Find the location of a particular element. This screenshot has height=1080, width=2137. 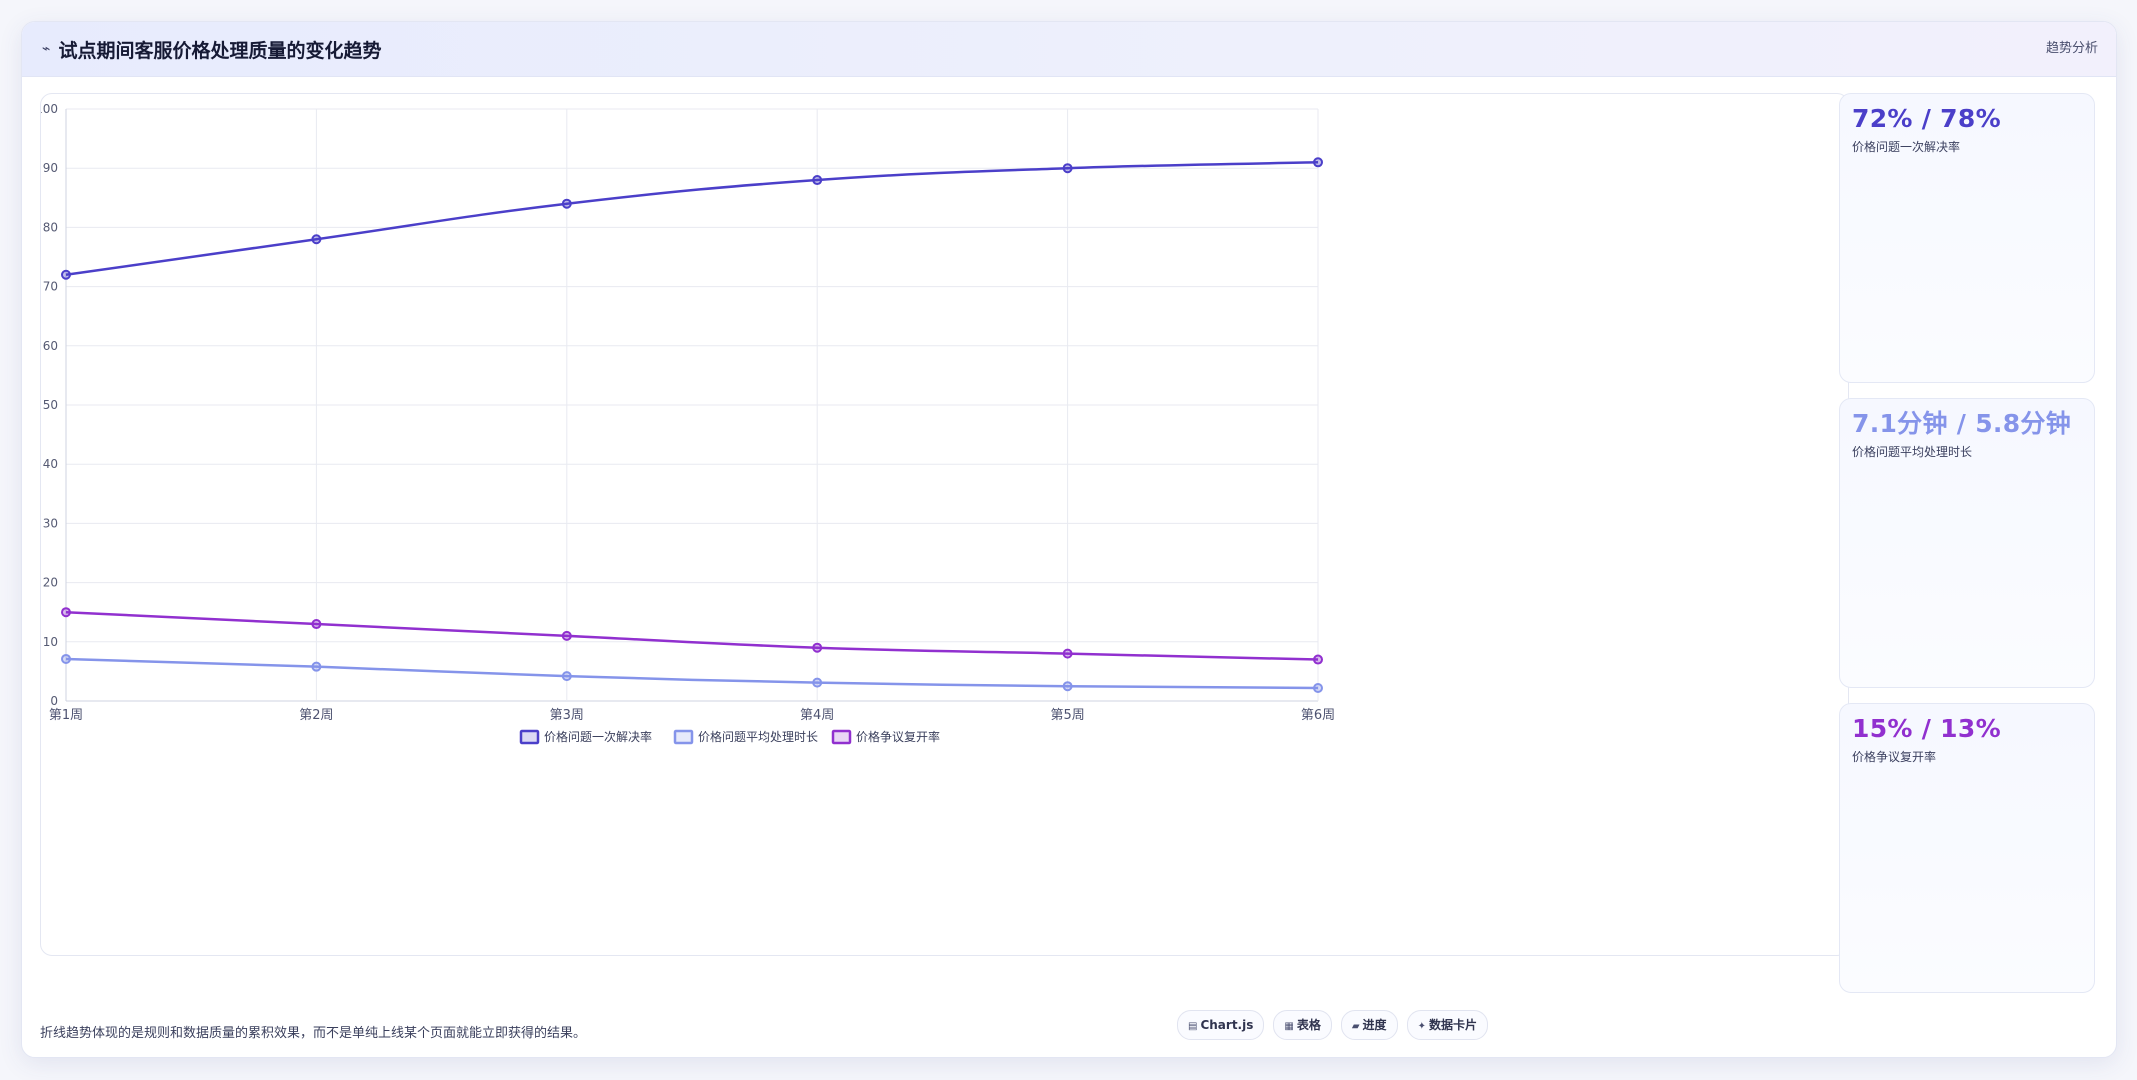

chip-label: 数据卡片 is located at coordinates (1452, 1025).